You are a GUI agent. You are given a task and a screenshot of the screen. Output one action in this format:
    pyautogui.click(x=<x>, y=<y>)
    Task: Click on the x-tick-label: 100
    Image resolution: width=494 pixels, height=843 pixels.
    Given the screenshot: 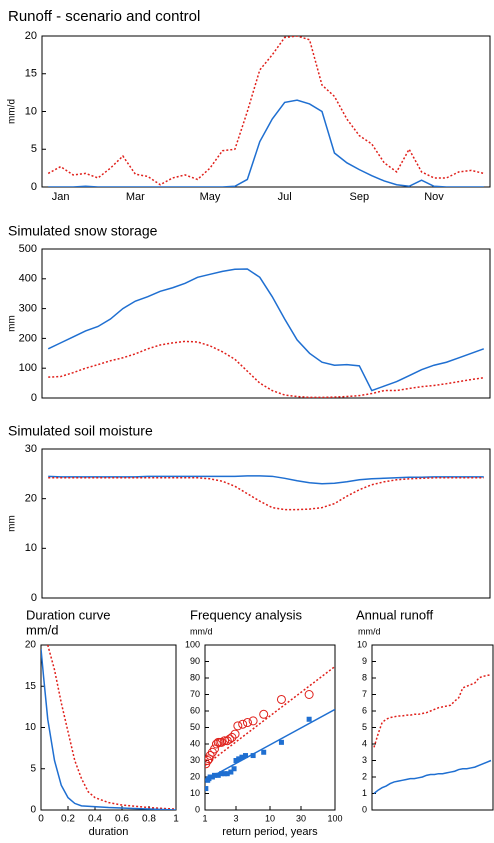 What is the action you would take?
    pyautogui.click(x=334, y=818)
    